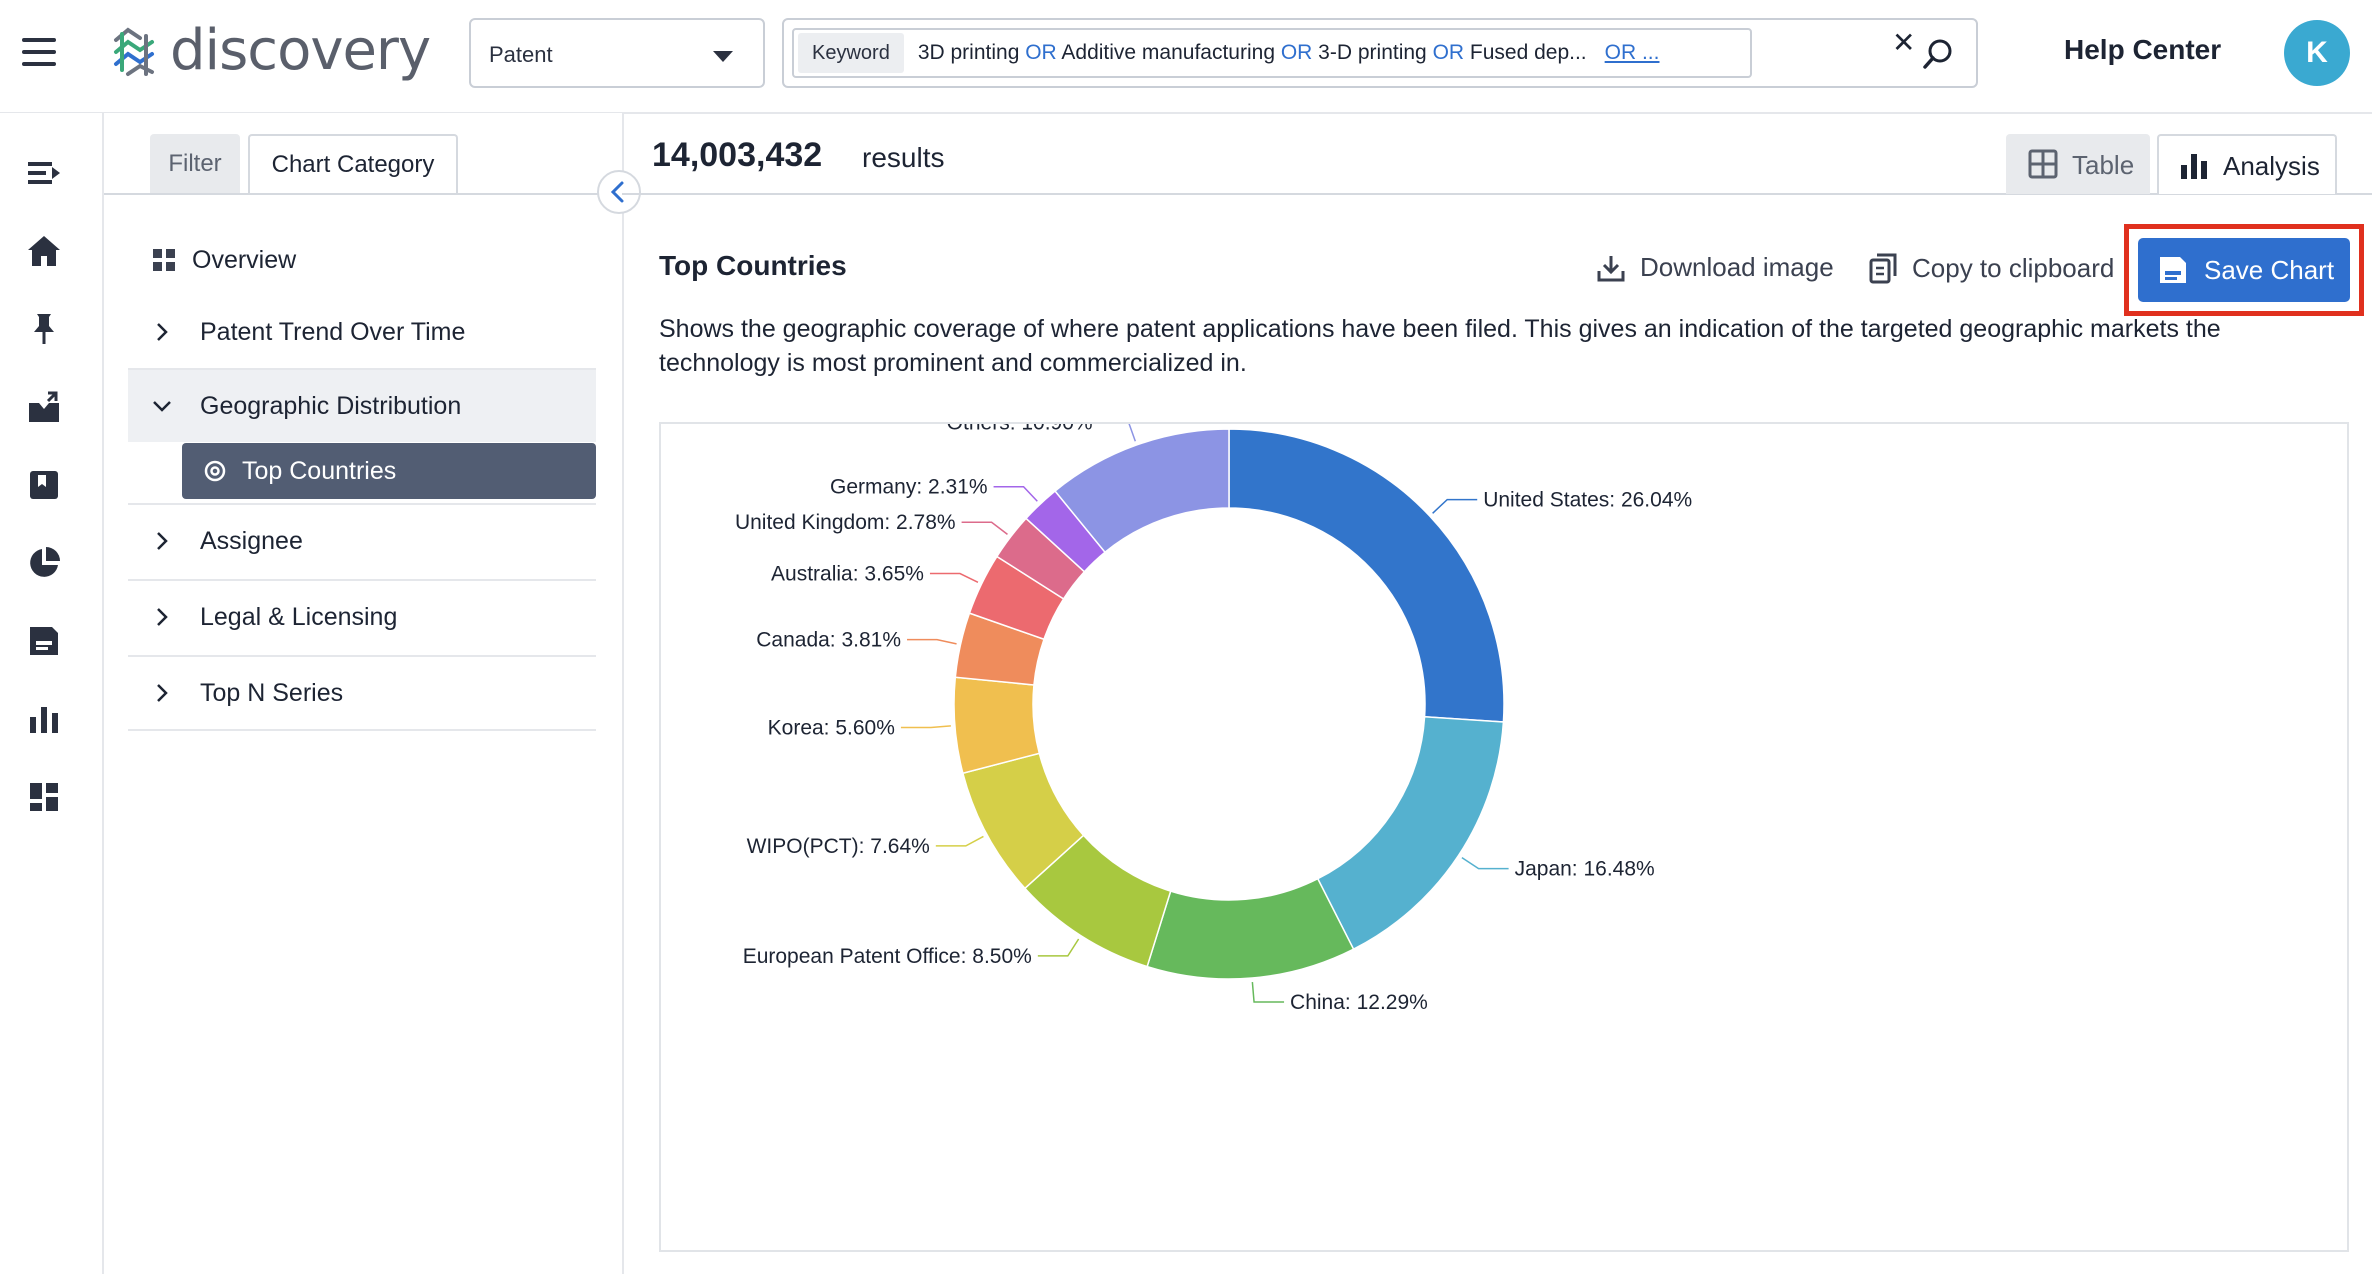 The image size is (2372, 1274). I want to click on slice-label: Japan: 16.48%, so click(1585, 869).